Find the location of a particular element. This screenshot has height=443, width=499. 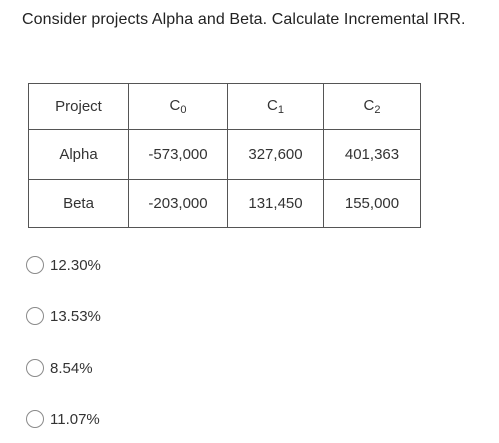

table-row: Alpha -573,000 327,600 401,363 is located at coordinates (224, 154).